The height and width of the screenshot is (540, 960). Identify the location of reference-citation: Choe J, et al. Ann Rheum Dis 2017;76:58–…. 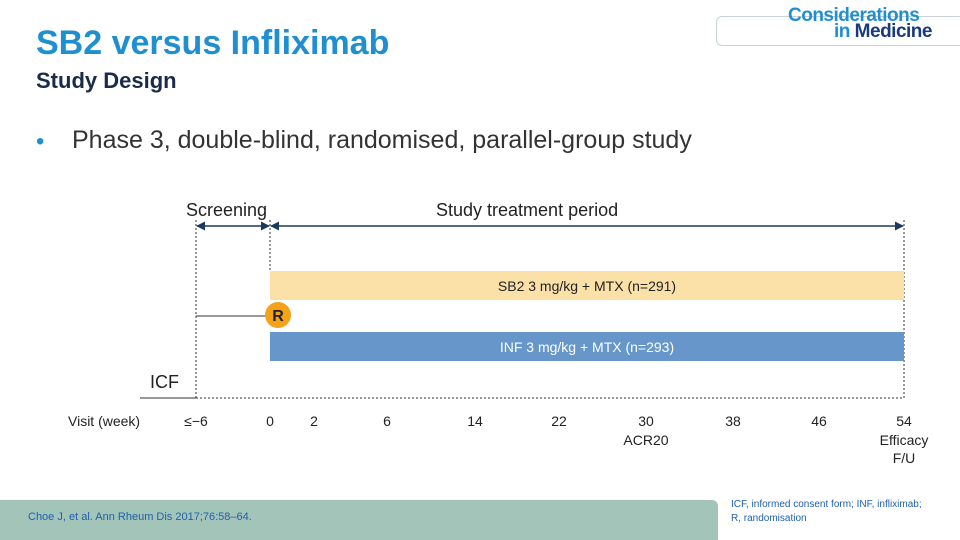
(140, 517).